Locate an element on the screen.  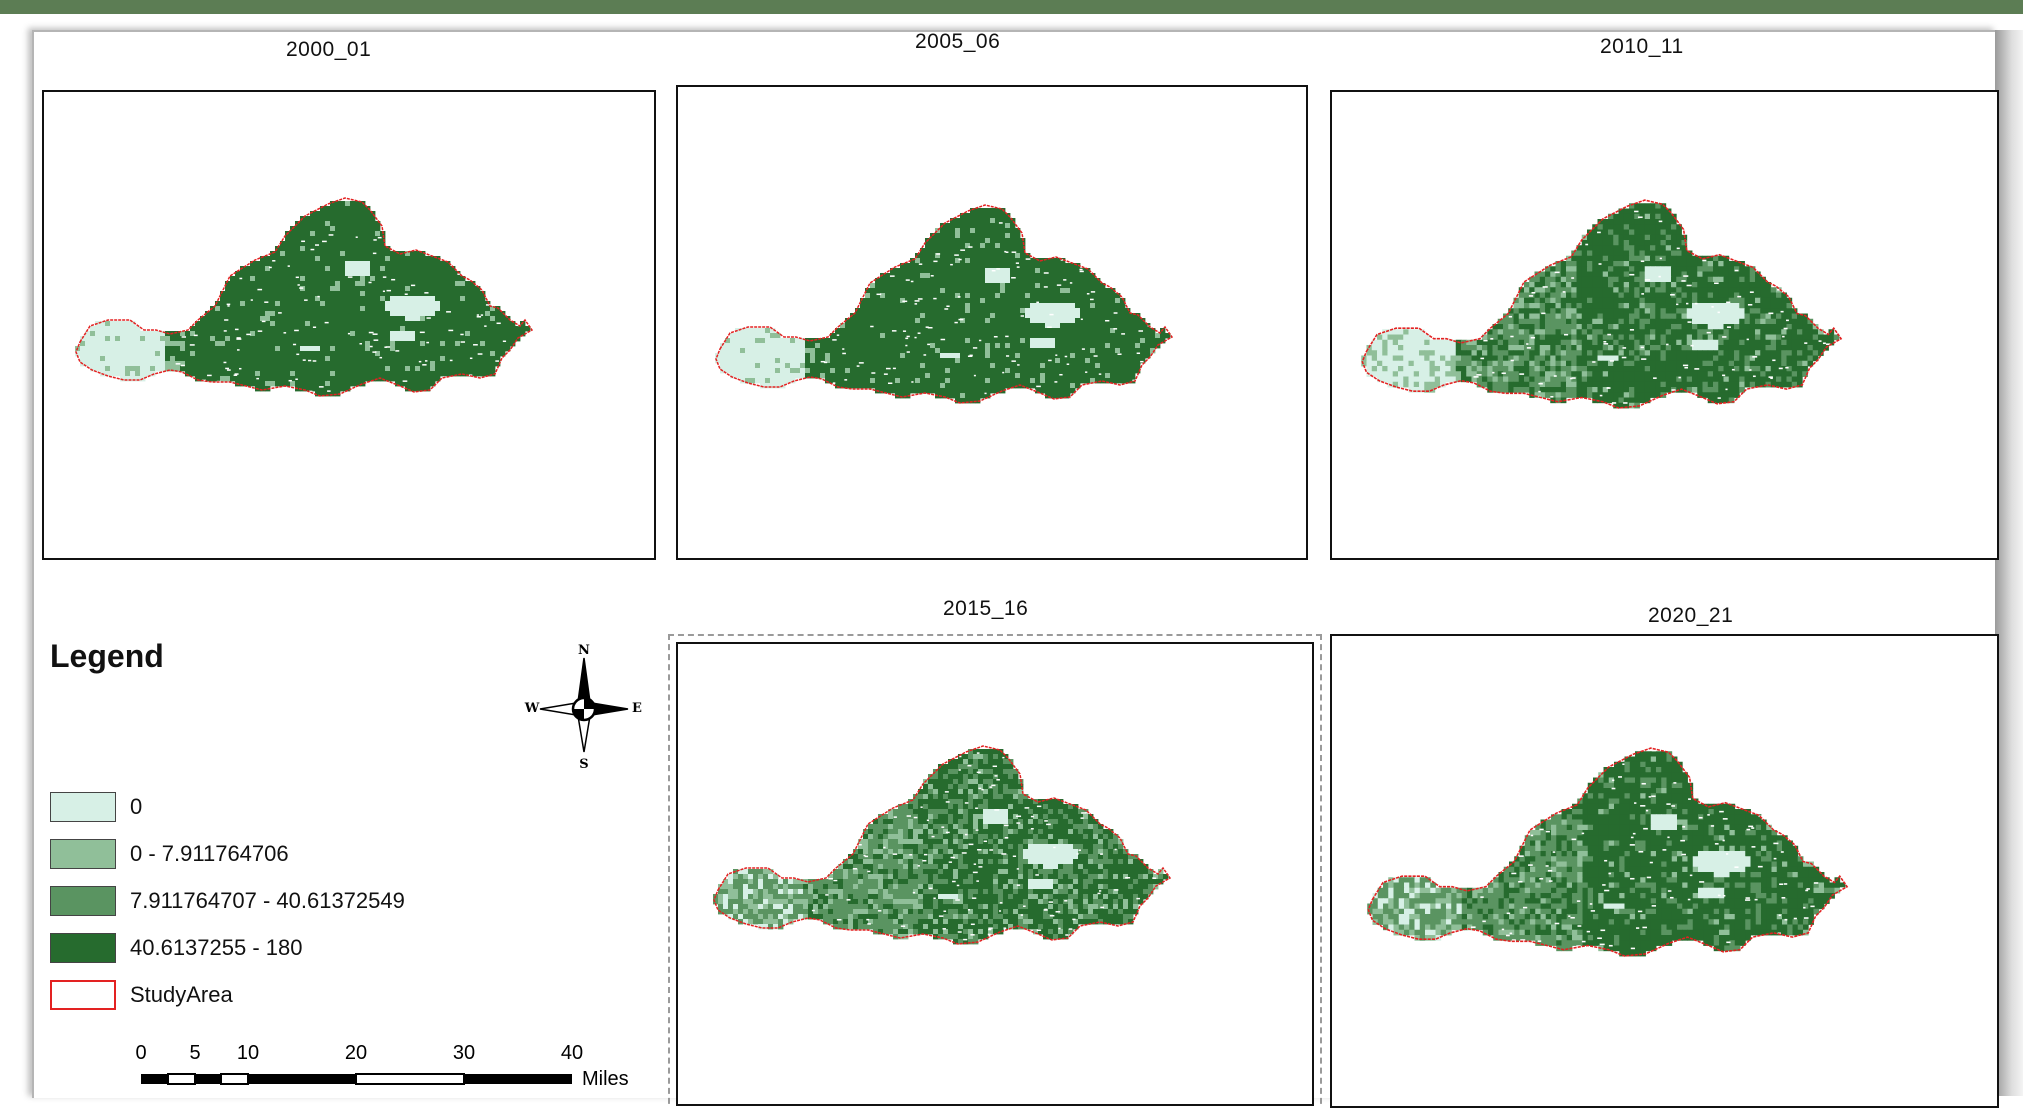
legend-label-study-area: StudyArea is located at coordinates (181, 995).